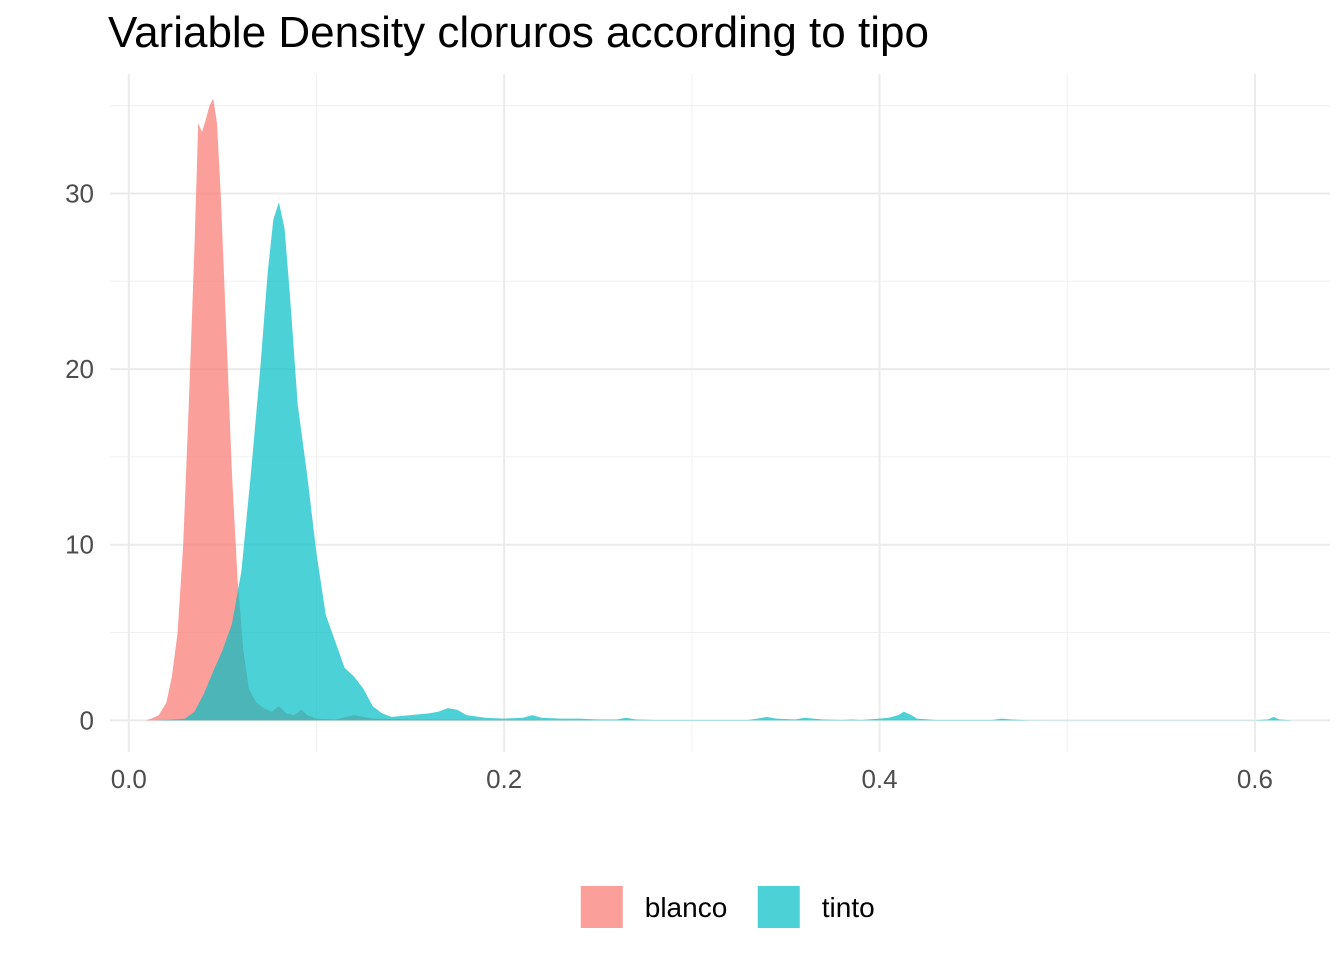 Image resolution: width=1344 pixels, height=960 pixels. I want to click on y-tick-label: 20, so click(79, 369).